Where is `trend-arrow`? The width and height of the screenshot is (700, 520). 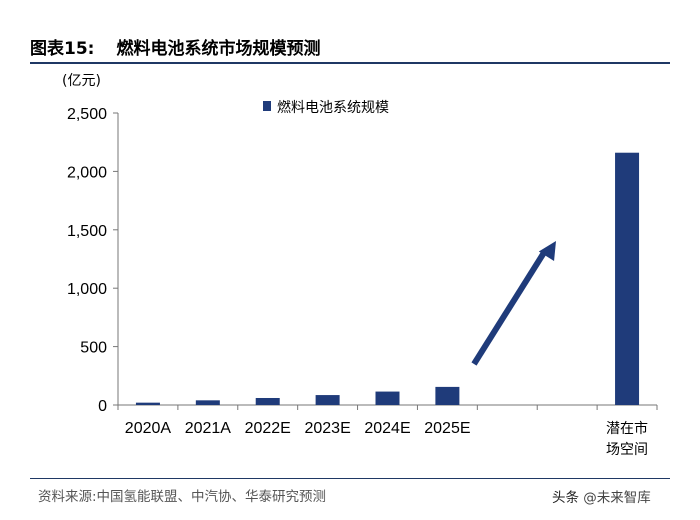 trend-arrow is located at coordinates (513, 303).